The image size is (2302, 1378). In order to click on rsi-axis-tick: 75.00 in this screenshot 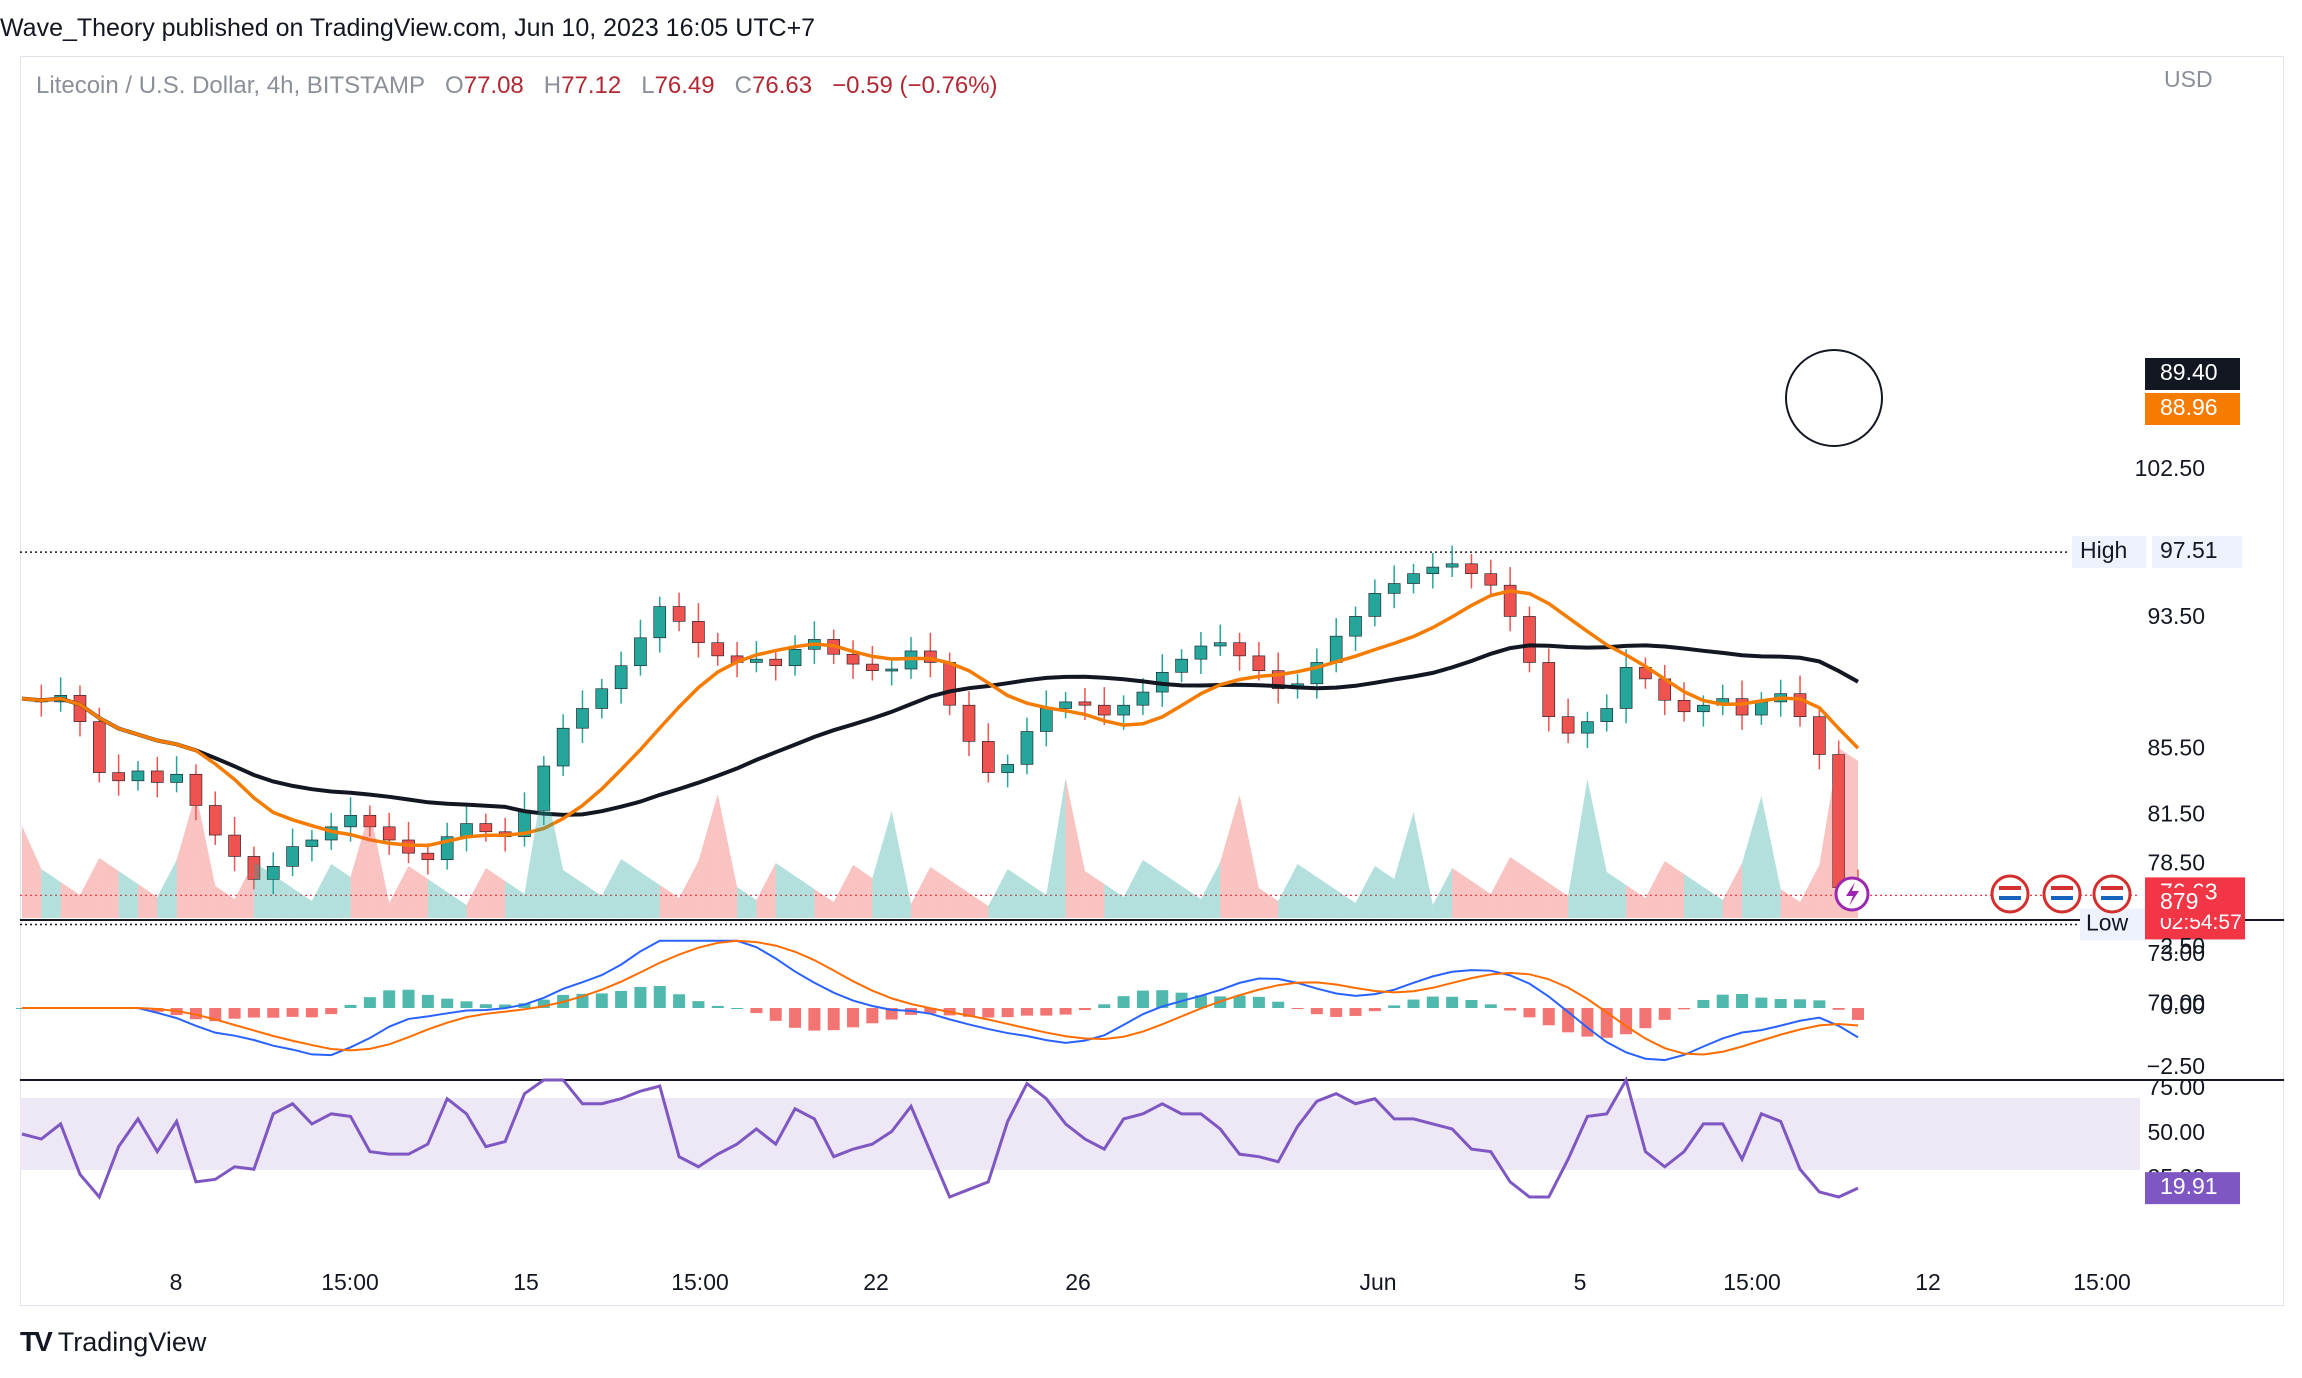, I will do `click(2176, 1087)`.